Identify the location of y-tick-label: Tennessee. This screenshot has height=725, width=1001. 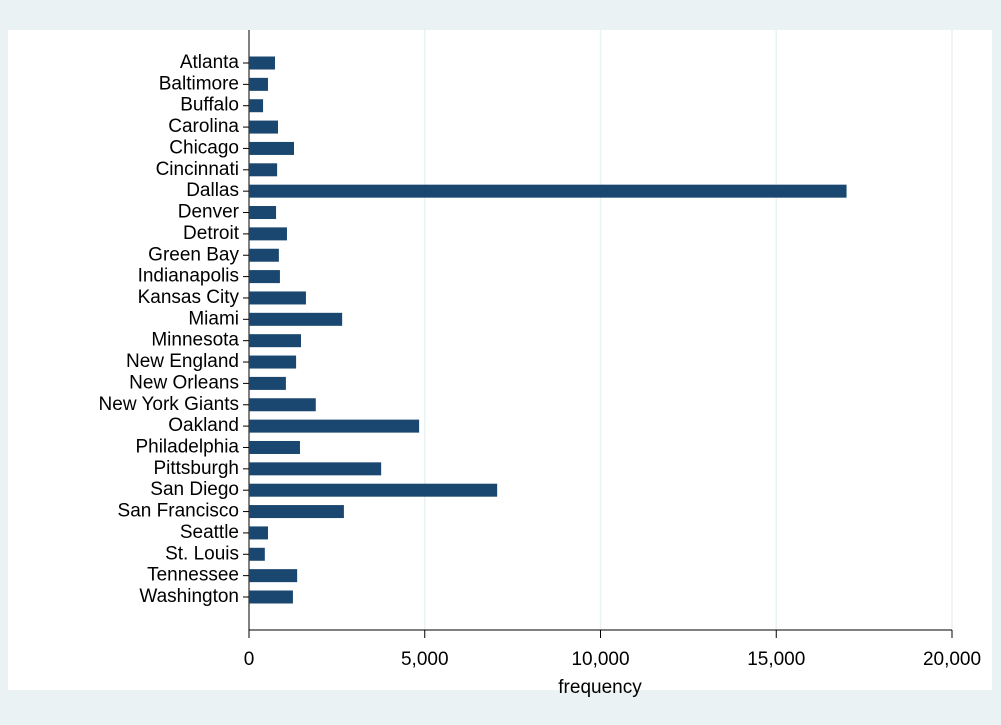
(193, 575).